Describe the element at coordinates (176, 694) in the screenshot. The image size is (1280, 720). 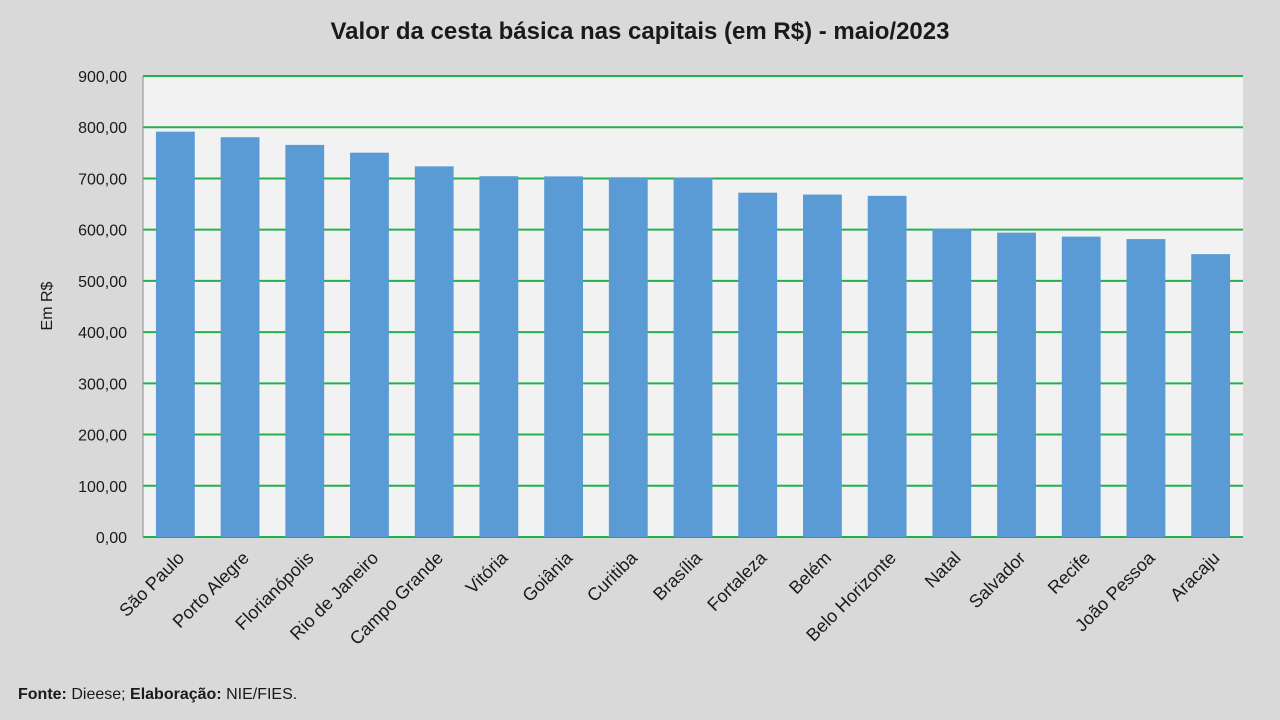
I see `elaboration-label: Elaboração:` at that location.